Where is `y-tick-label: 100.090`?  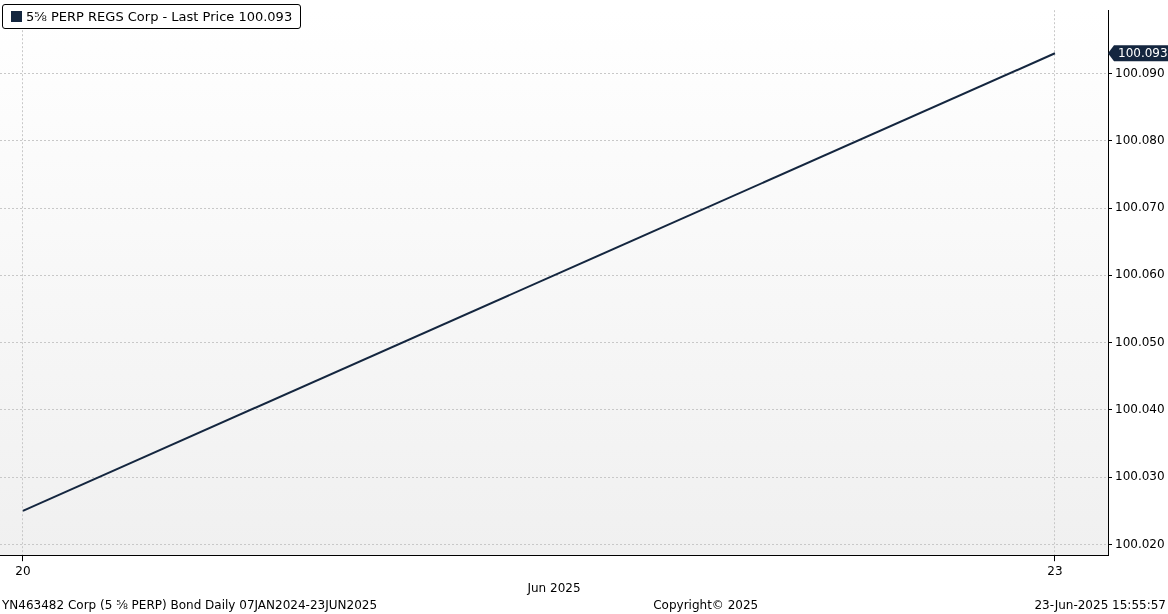
y-tick-label: 100.090 is located at coordinates (1140, 72).